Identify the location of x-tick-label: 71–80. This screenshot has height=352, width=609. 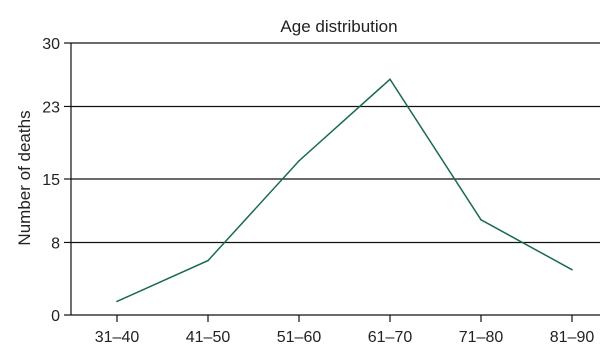
(481, 337).